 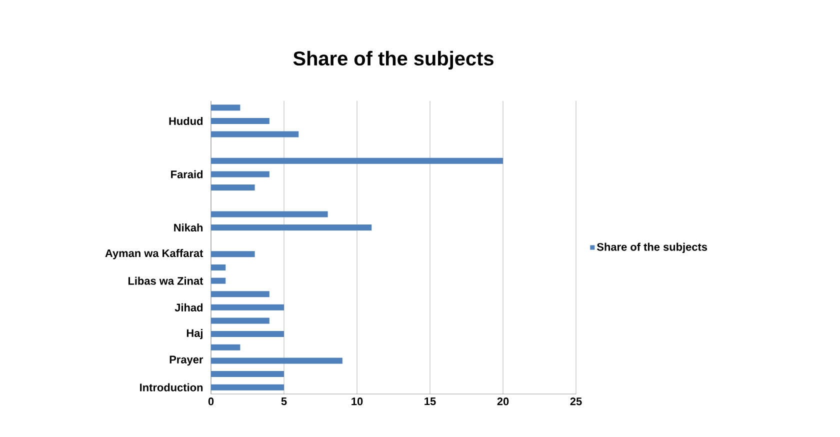 I want to click on legend-label: Share of the subjects, so click(x=652, y=247).